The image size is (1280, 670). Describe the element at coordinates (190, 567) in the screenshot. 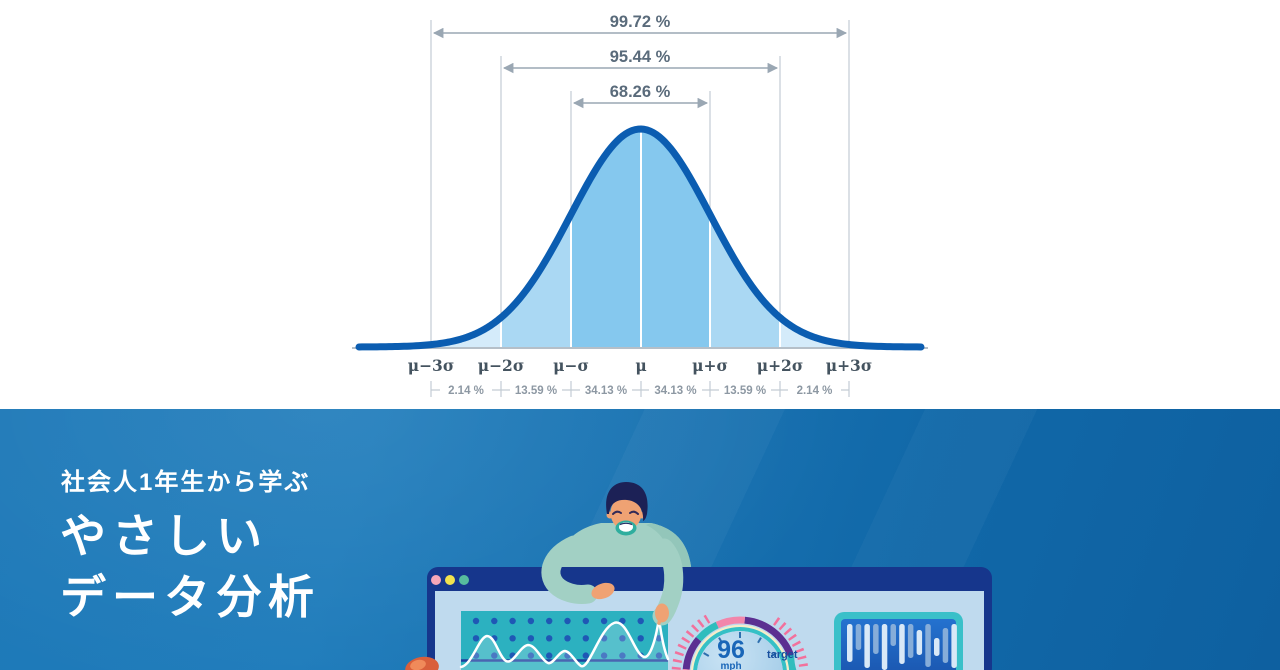

I see `banner-title: やさしい データ分析` at that location.